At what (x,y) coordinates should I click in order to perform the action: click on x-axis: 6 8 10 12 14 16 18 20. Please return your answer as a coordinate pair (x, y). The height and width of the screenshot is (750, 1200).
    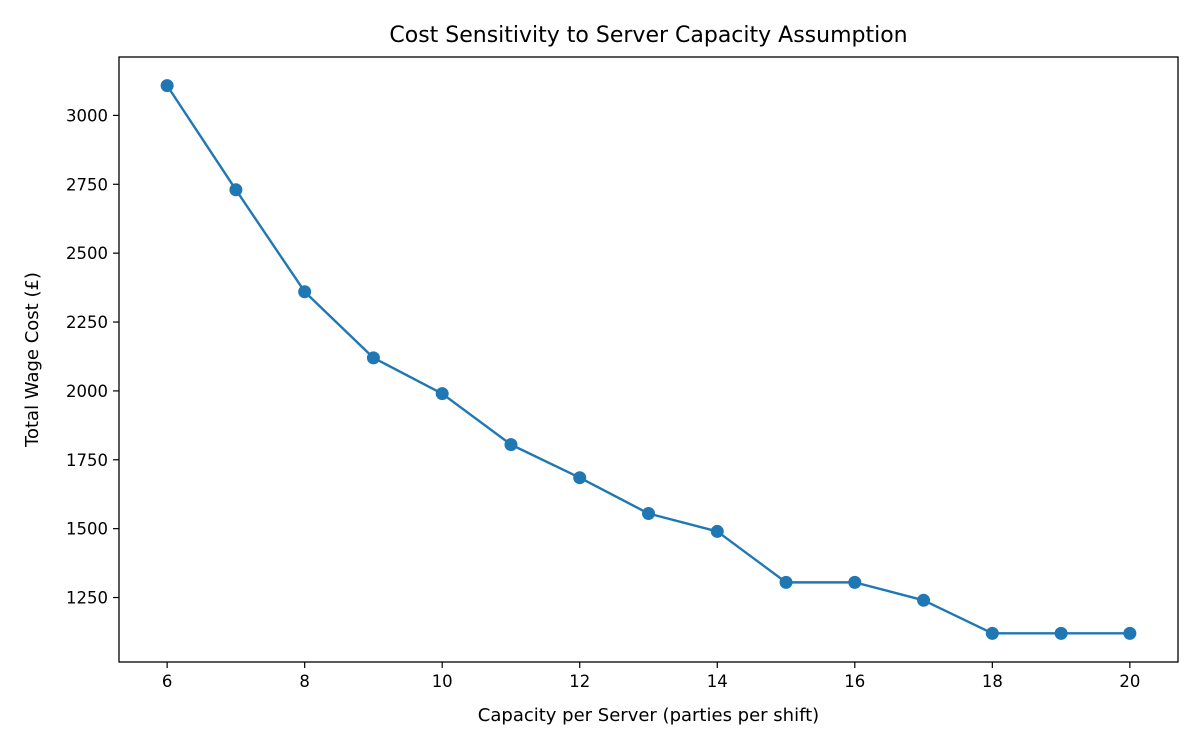
    Looking at the image, I should click on (651, 676).